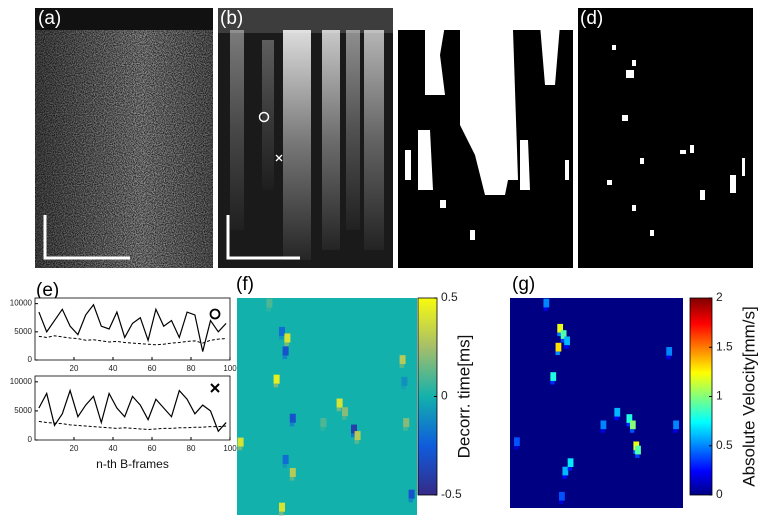 This screenshot has height=524, width=771. Describe the element at coordinates (74, 448) in the screenshot. I see `x-tick-label: 20` at that location.